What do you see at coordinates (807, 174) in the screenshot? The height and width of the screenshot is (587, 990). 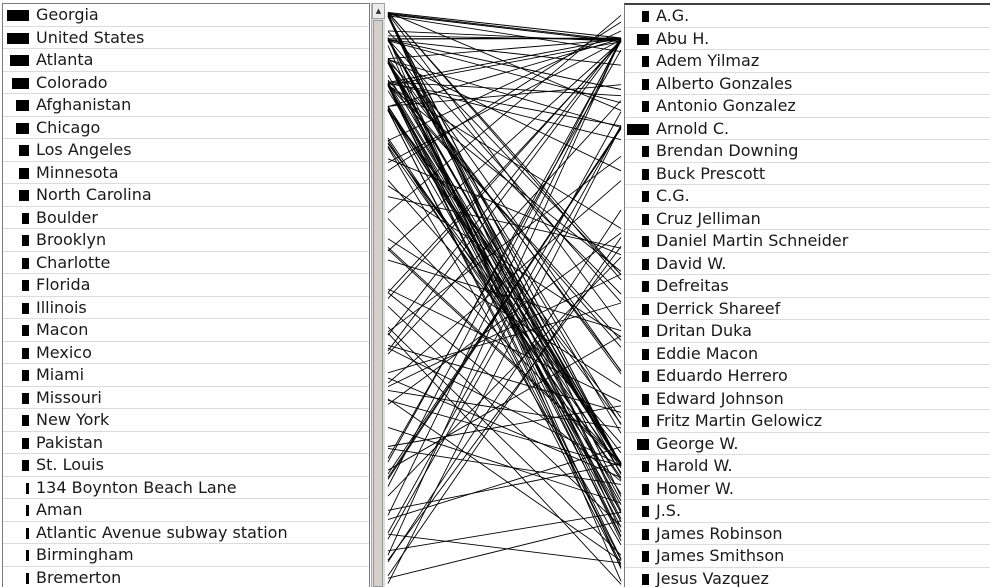 I see `right-list-item: Buck Prescott` at bounding box center [807, 174].